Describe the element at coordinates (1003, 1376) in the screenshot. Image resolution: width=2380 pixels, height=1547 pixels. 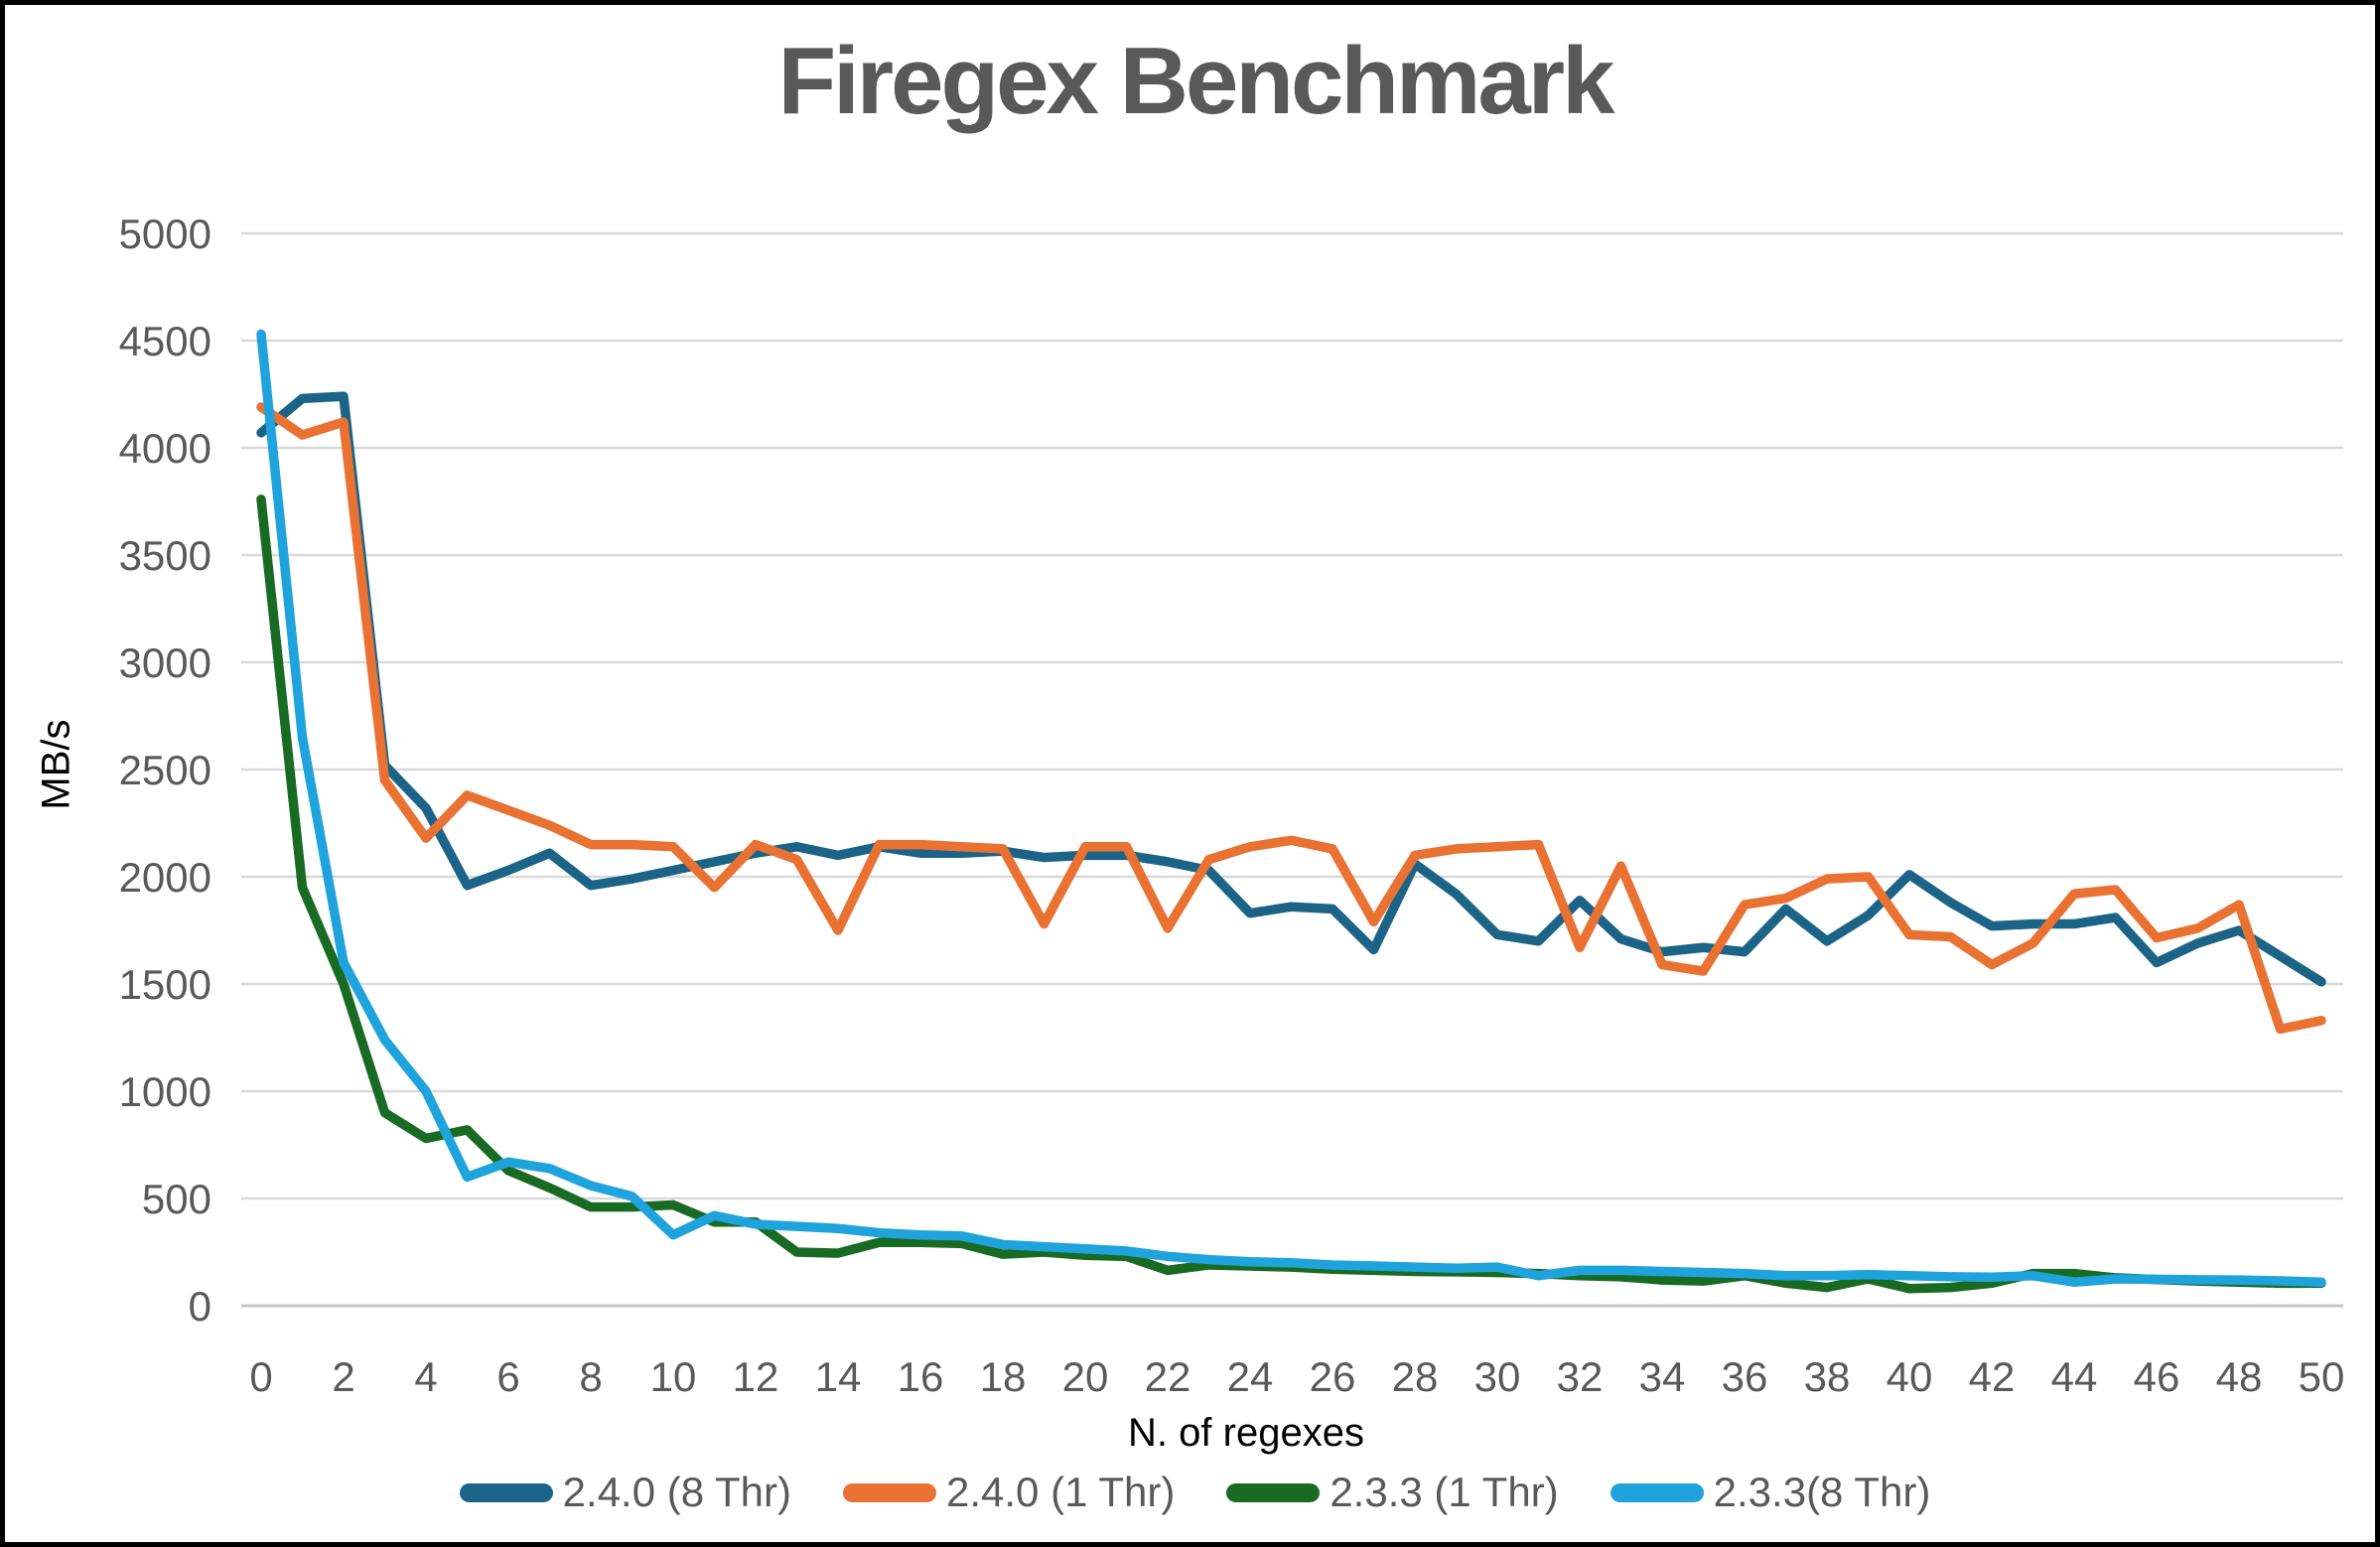
I see `x-tick-label: 18` at that location.